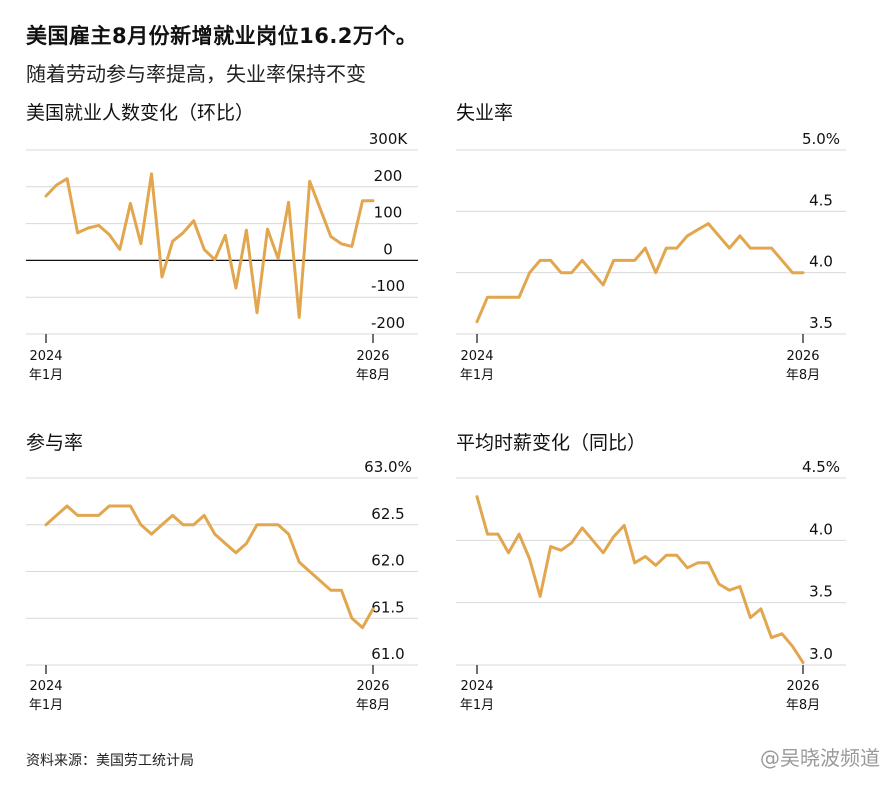 The height and width of the screenshot is (786, 896). Describe the element at coordinates (821, 654) in the screenshot. I see `y-tick-label: 3.0` at that location.